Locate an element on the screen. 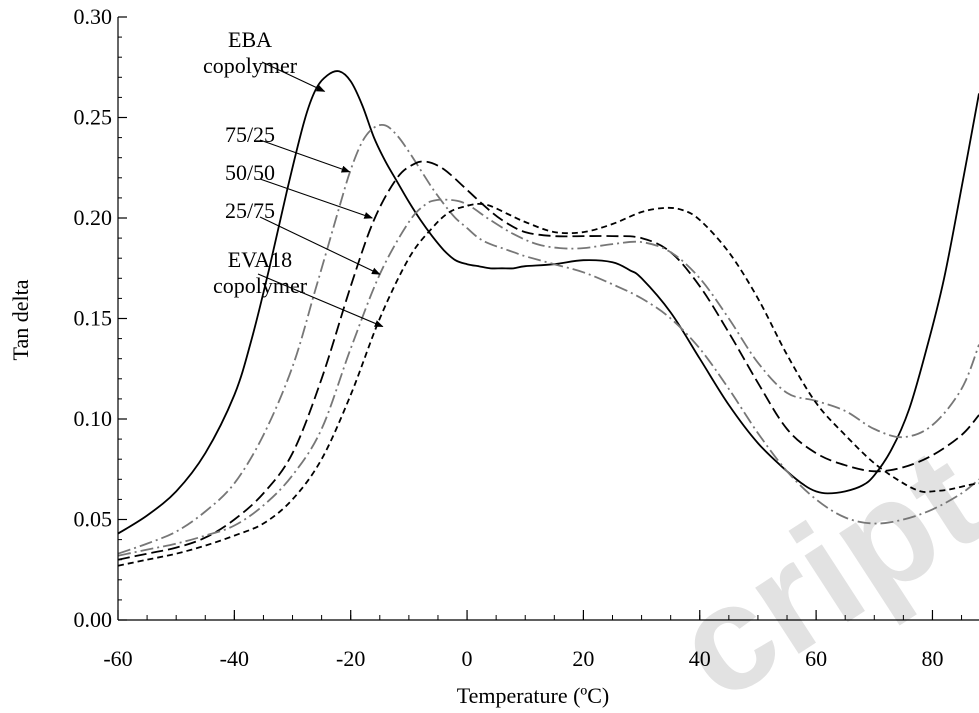 The height and width of the screenshot is (713, 979). annotation-eba-copolymer: EBA copolymer is located at coordinates (264, 59).